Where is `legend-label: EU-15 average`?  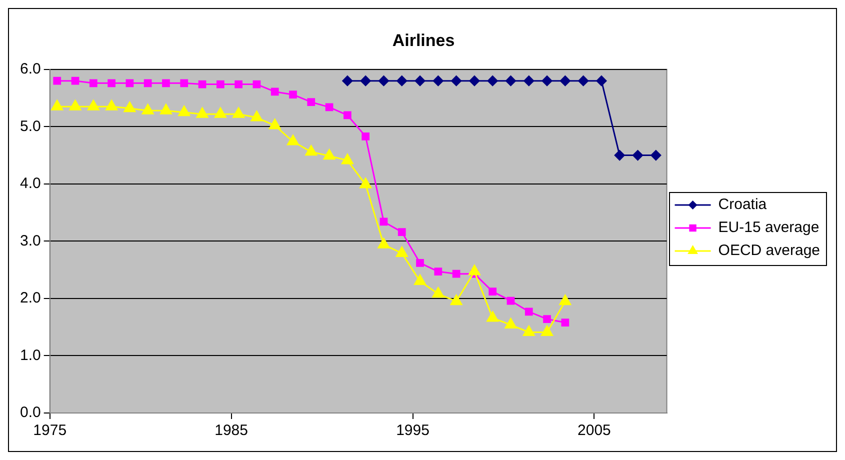 legend-label: EU-15 average is located at coordinates (769, 227).